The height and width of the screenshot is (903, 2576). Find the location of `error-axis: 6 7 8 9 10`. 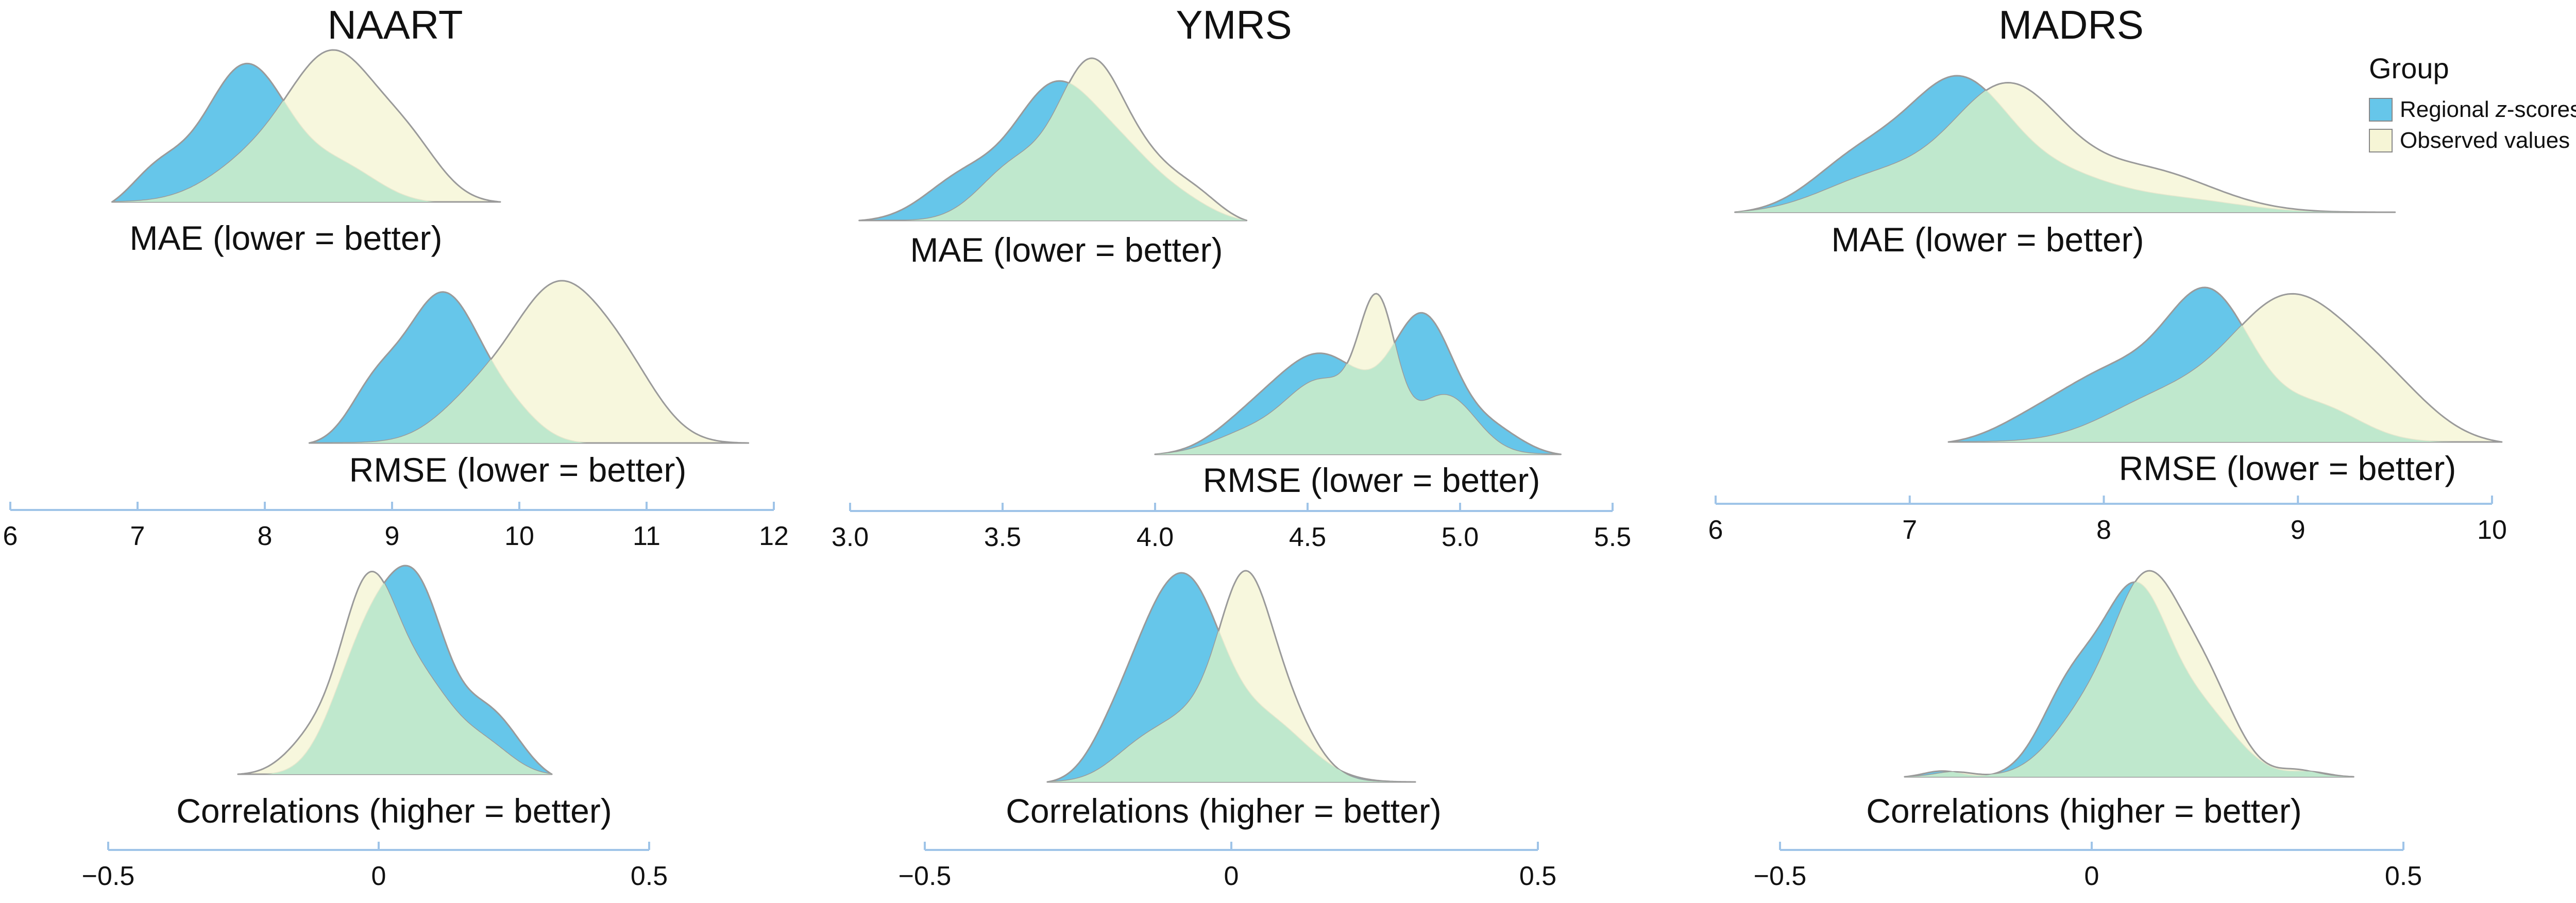

error-axis: 6 7 8 9 10 is located at coordinates (2107, 520).